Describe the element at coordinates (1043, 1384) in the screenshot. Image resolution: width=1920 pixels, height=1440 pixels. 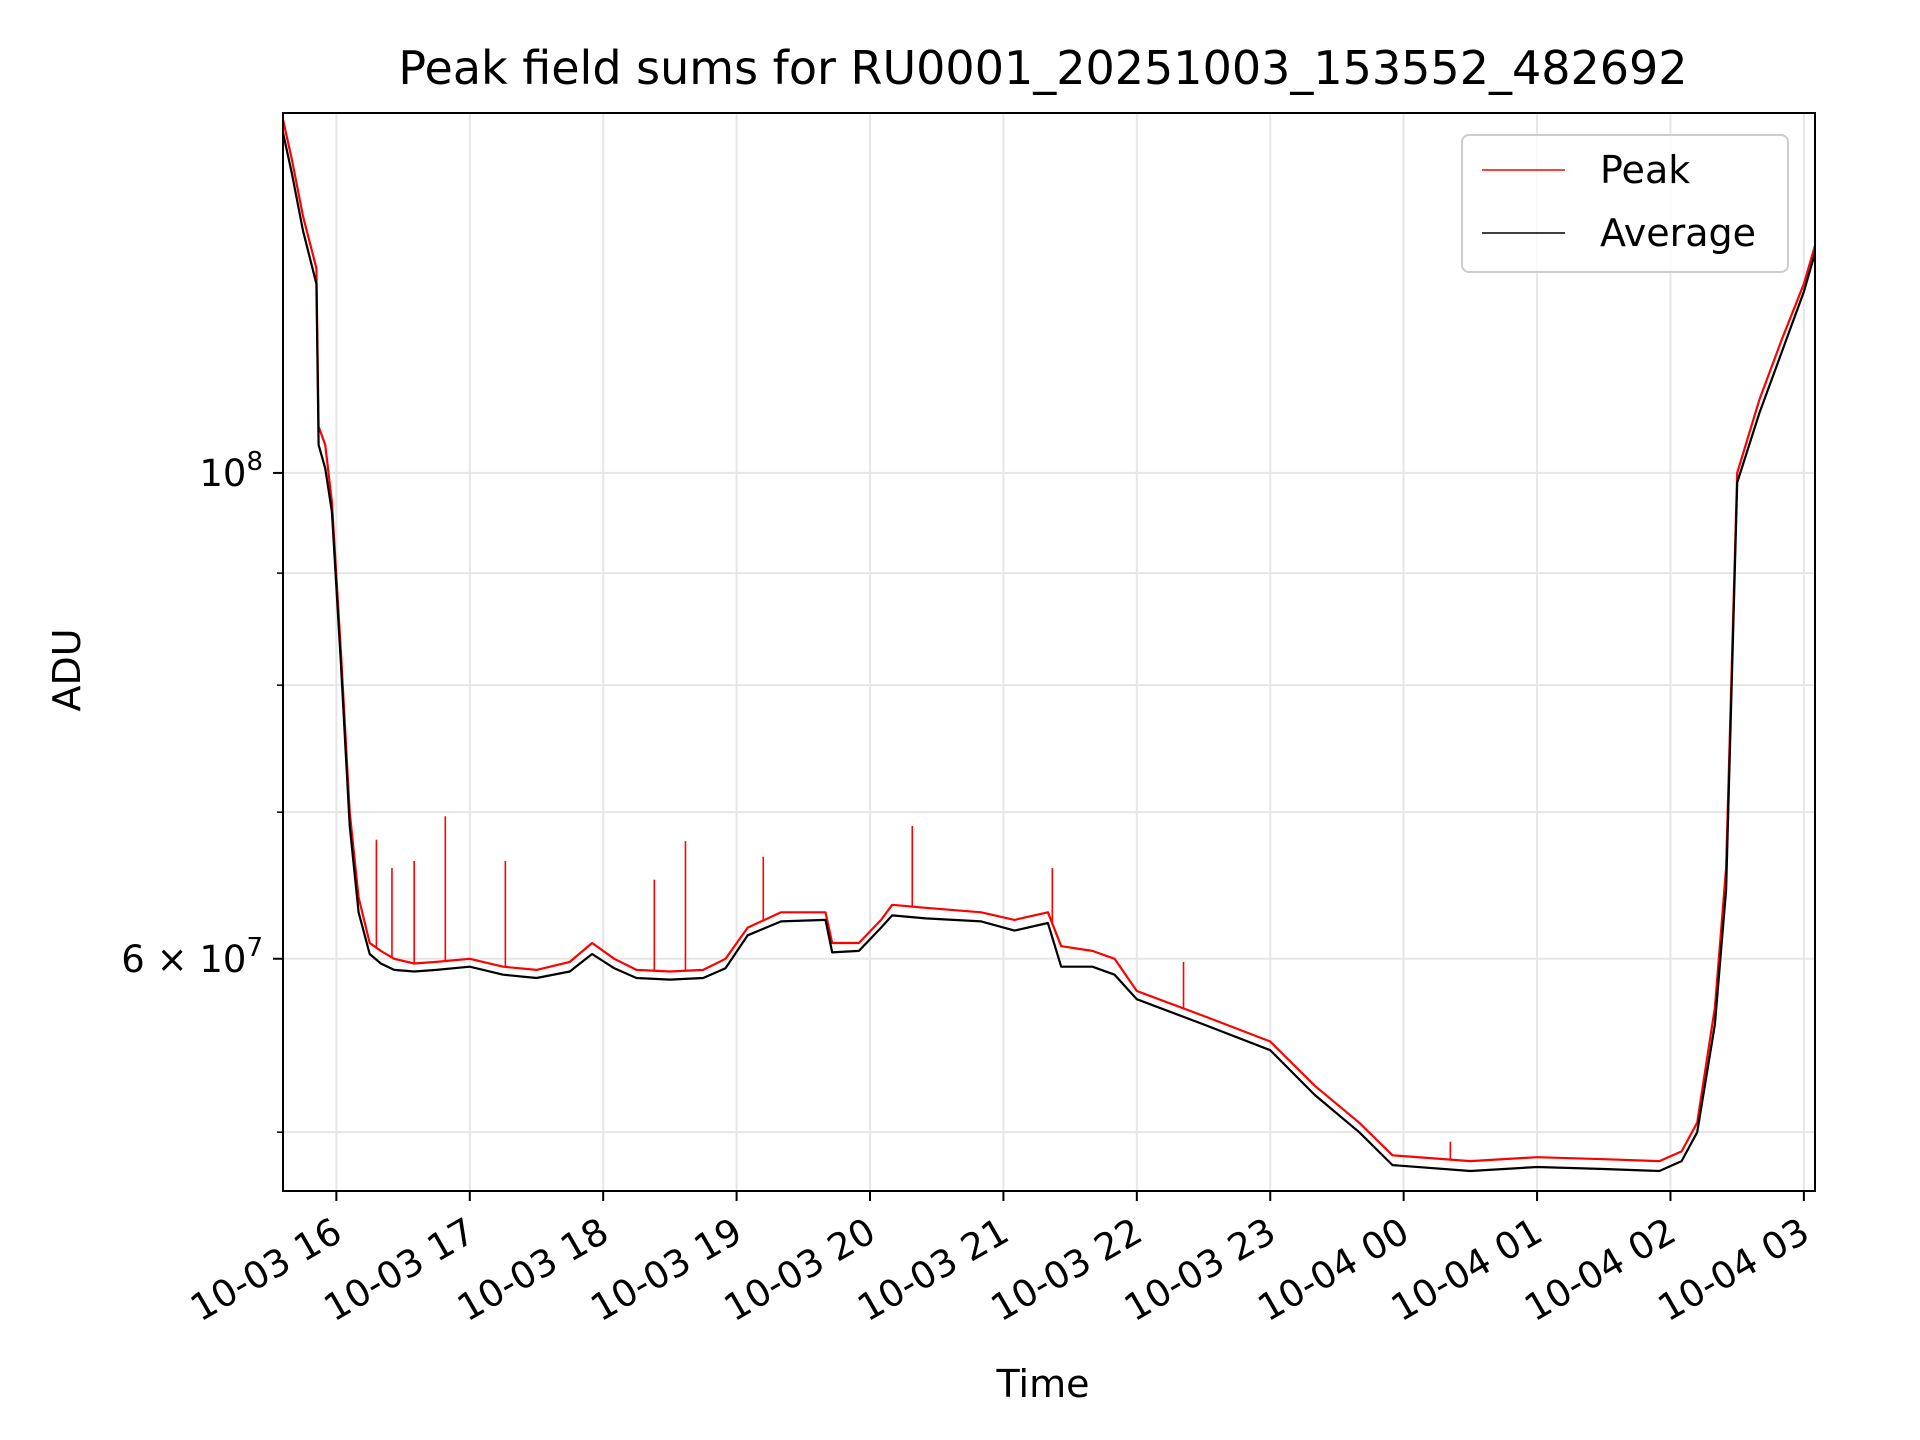
I see `x-axis-label: Time` at that location.